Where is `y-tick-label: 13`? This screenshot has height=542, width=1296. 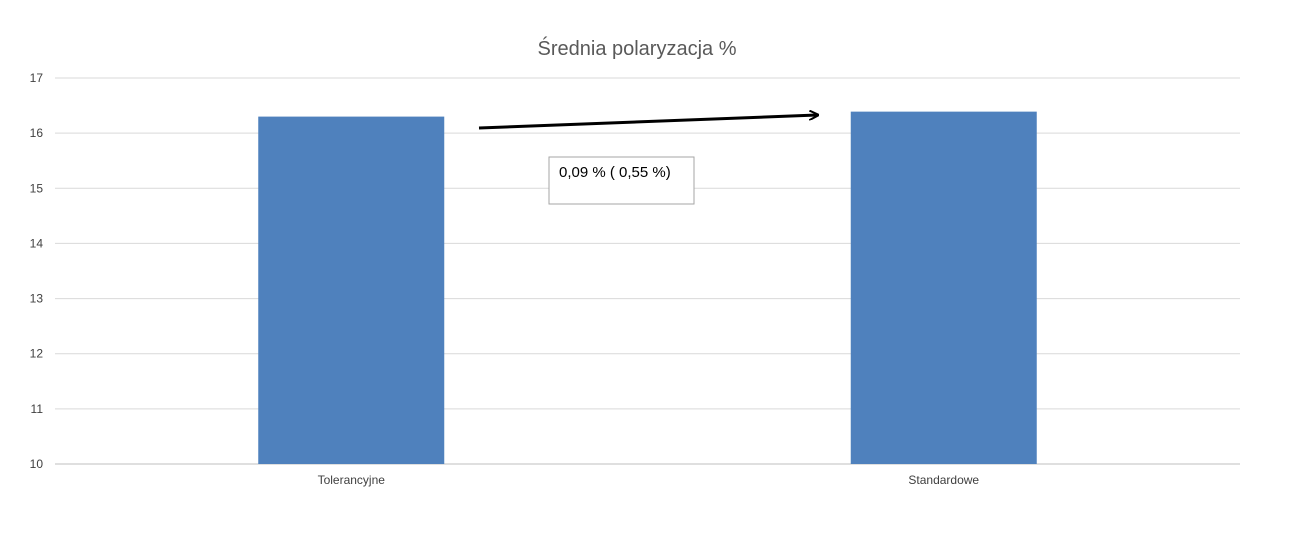 y-tick-label: 13 is located at coordinates (37, 299).